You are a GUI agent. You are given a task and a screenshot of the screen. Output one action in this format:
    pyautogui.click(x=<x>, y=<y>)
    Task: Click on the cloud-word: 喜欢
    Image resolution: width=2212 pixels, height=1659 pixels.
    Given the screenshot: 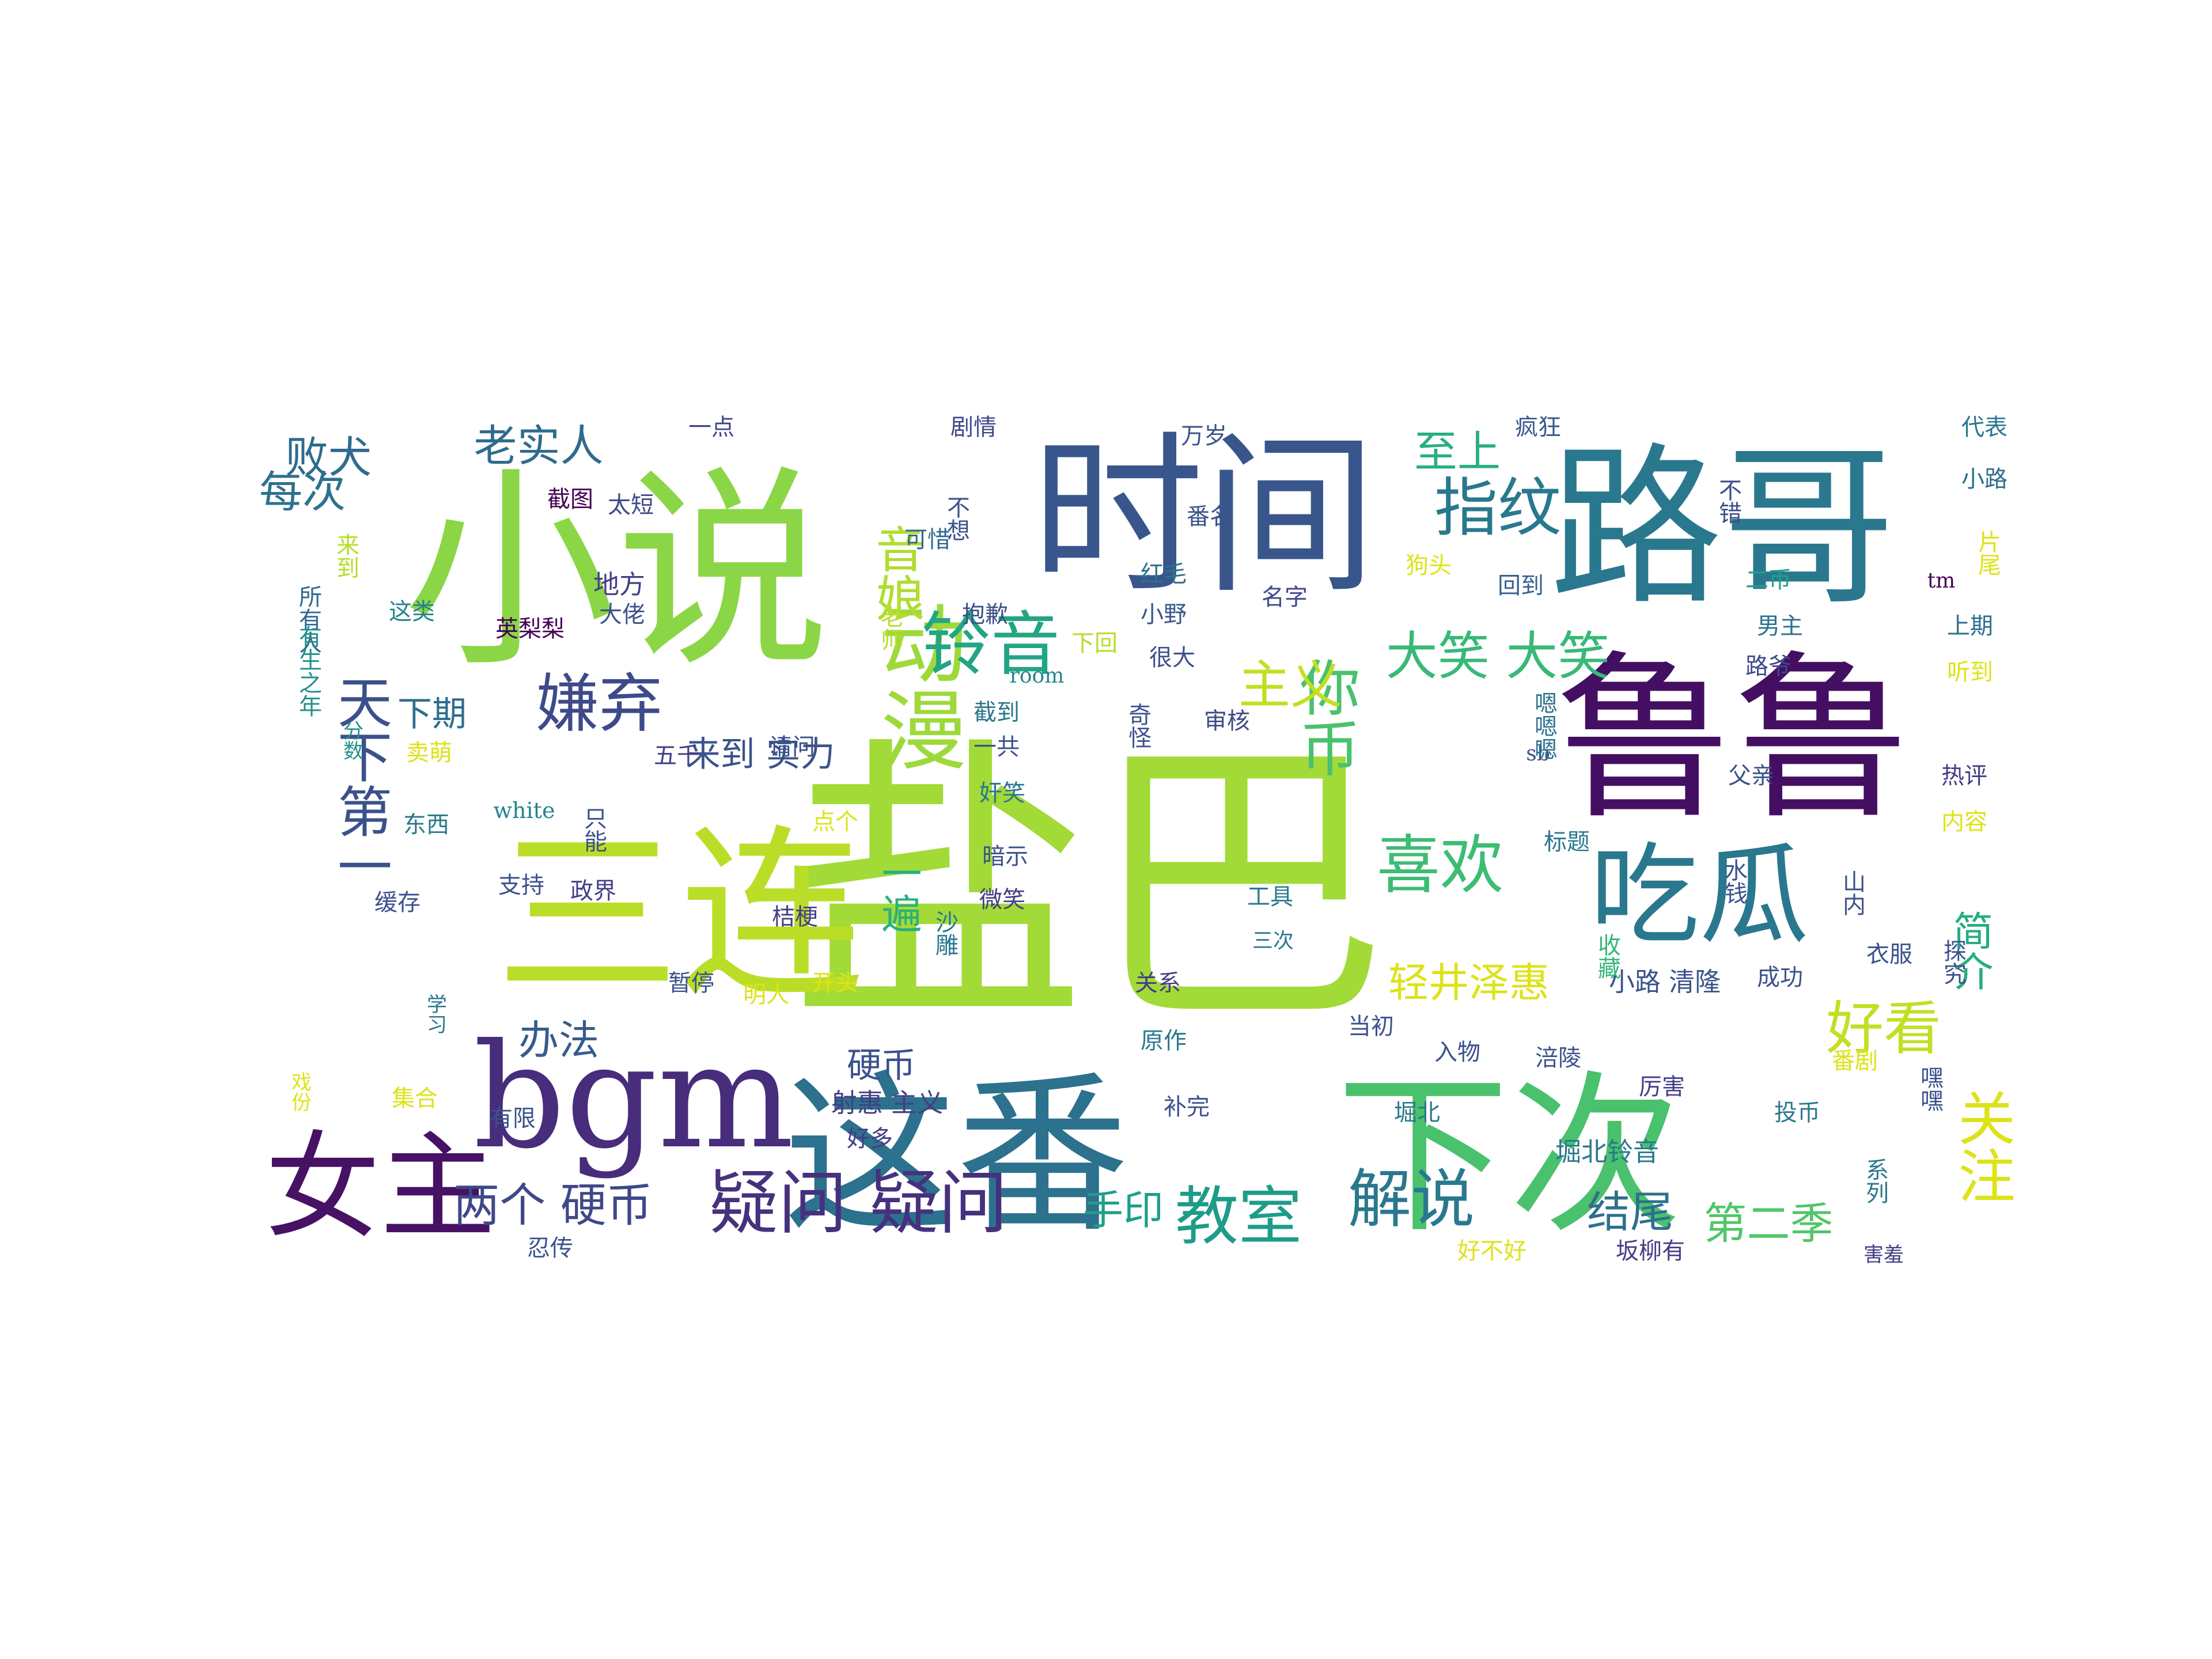 What is the action you would take?
    pyautogui.click(x=1440, y=865)
    